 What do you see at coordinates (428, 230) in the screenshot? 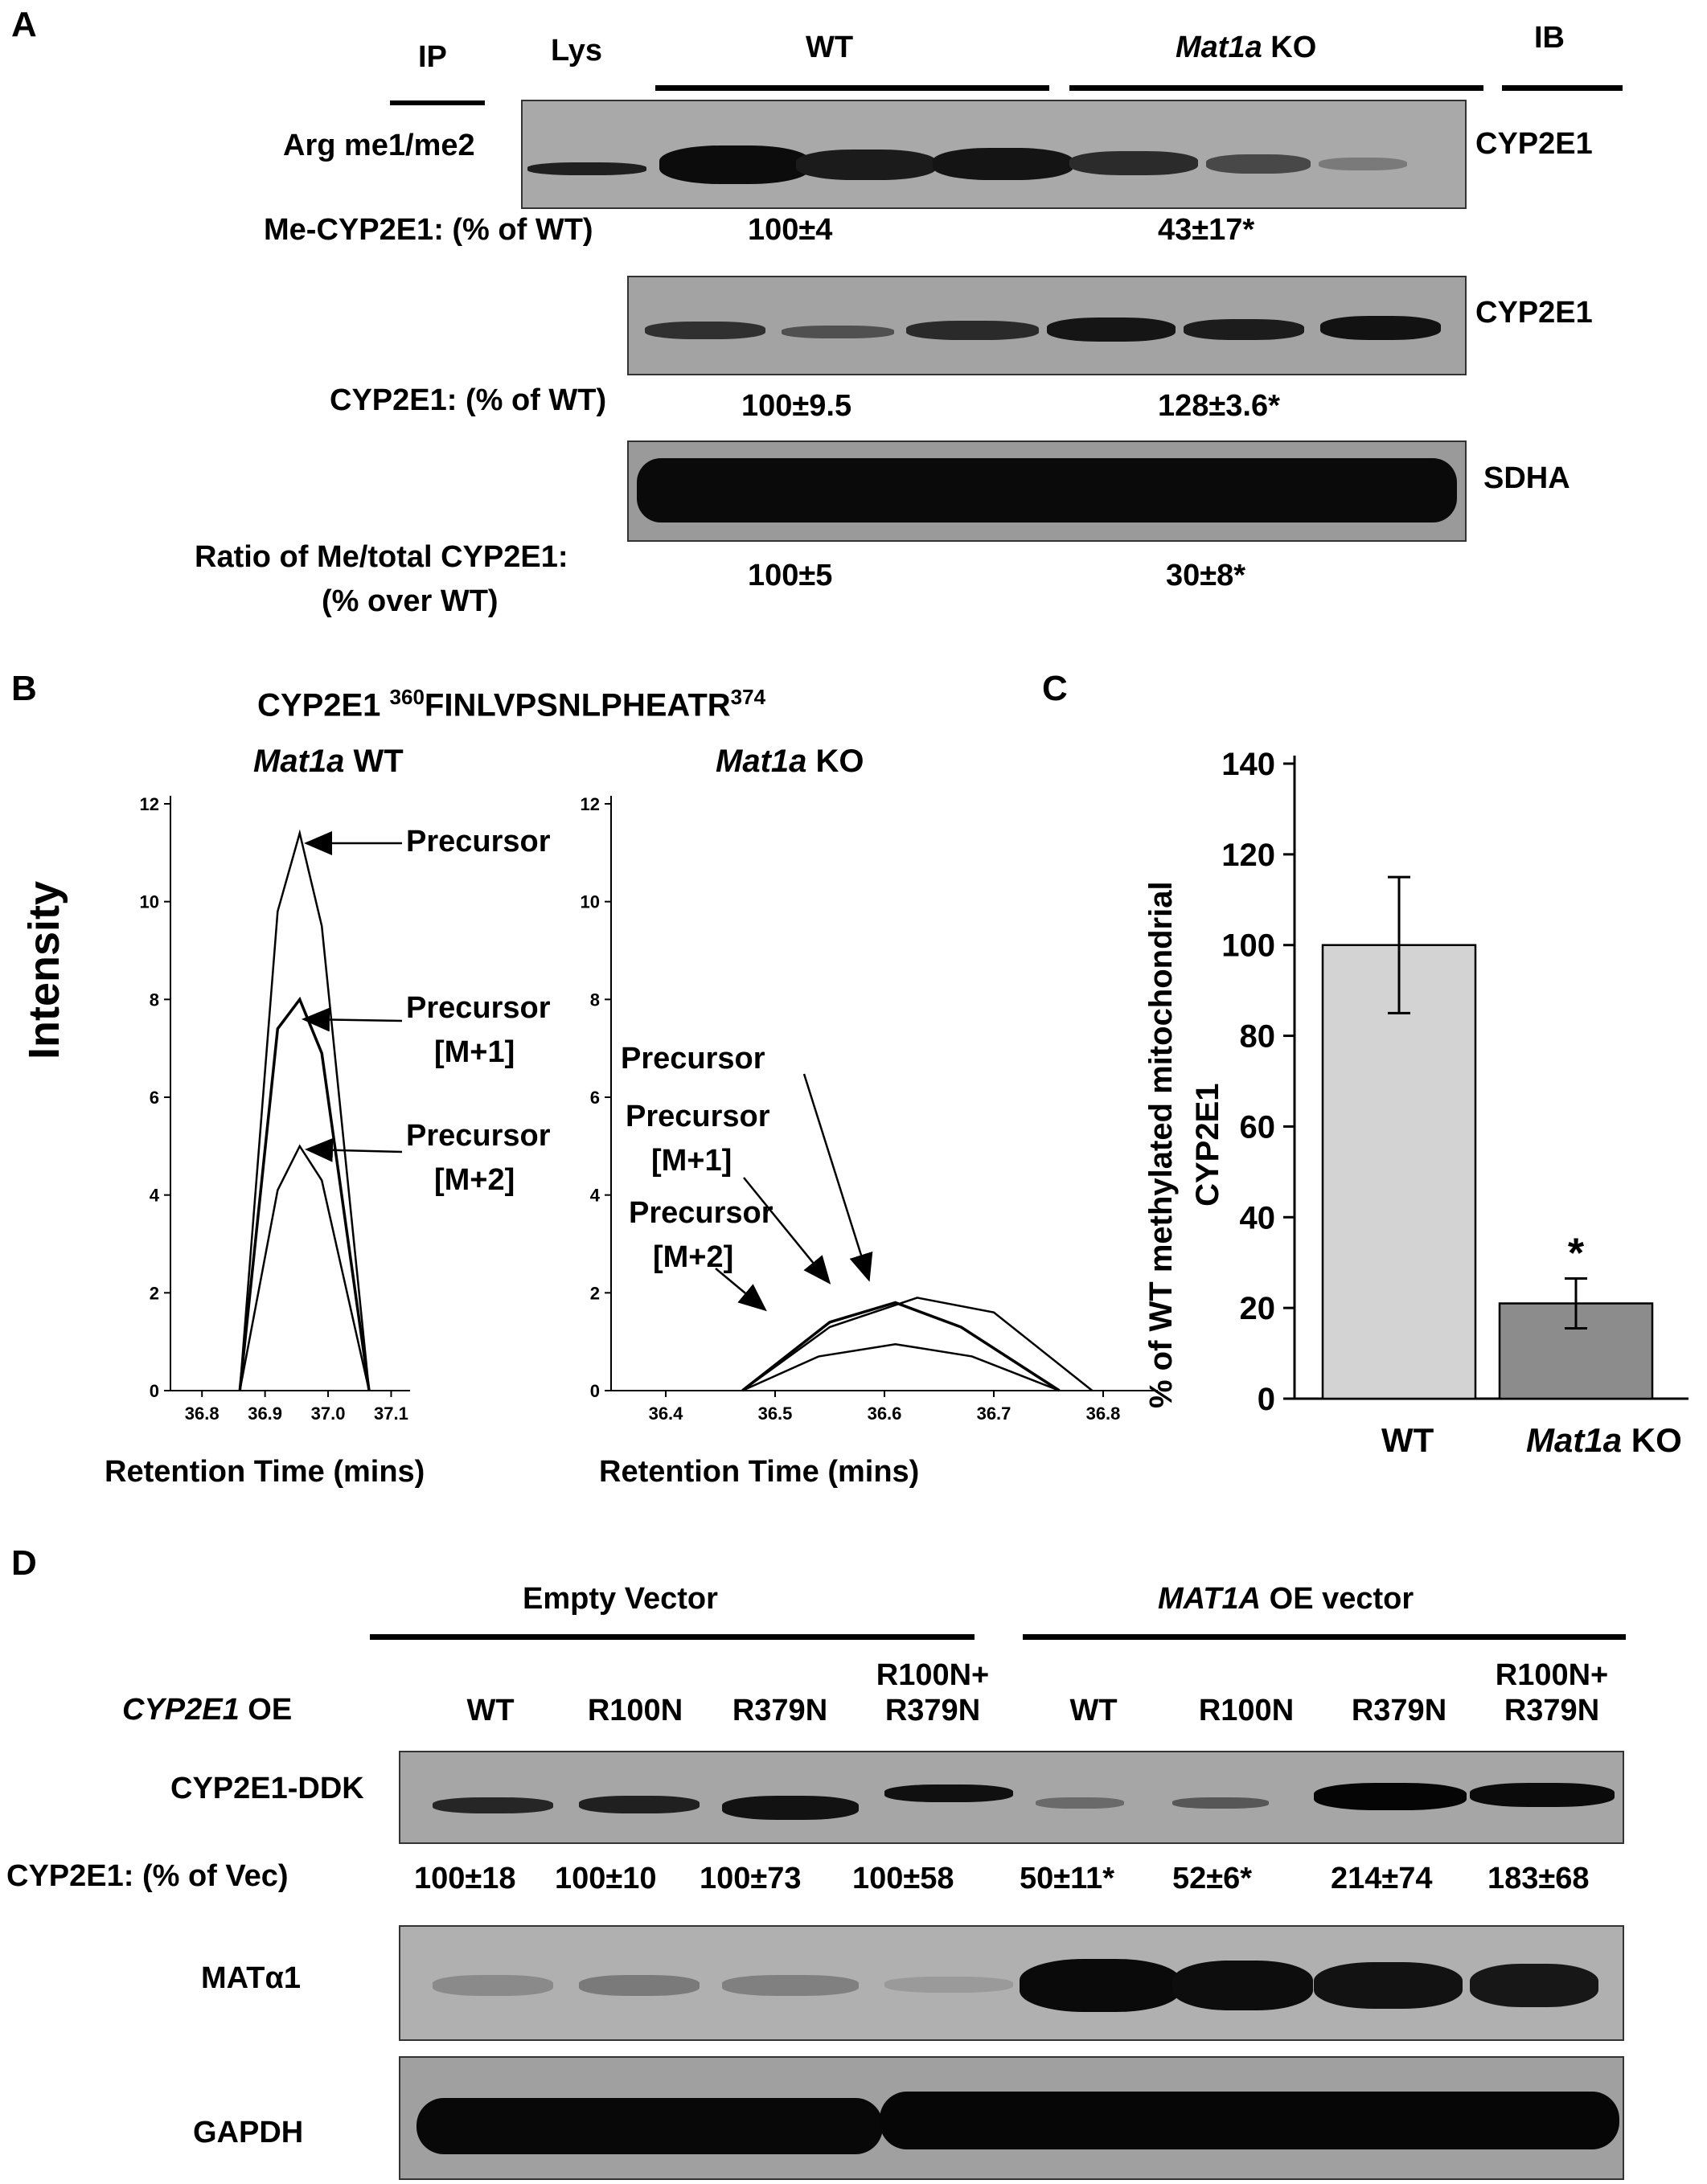
I see `me-cyp2e1-label: Me-CYP2E1: (% of WT)` at bounding box center [428, 230].